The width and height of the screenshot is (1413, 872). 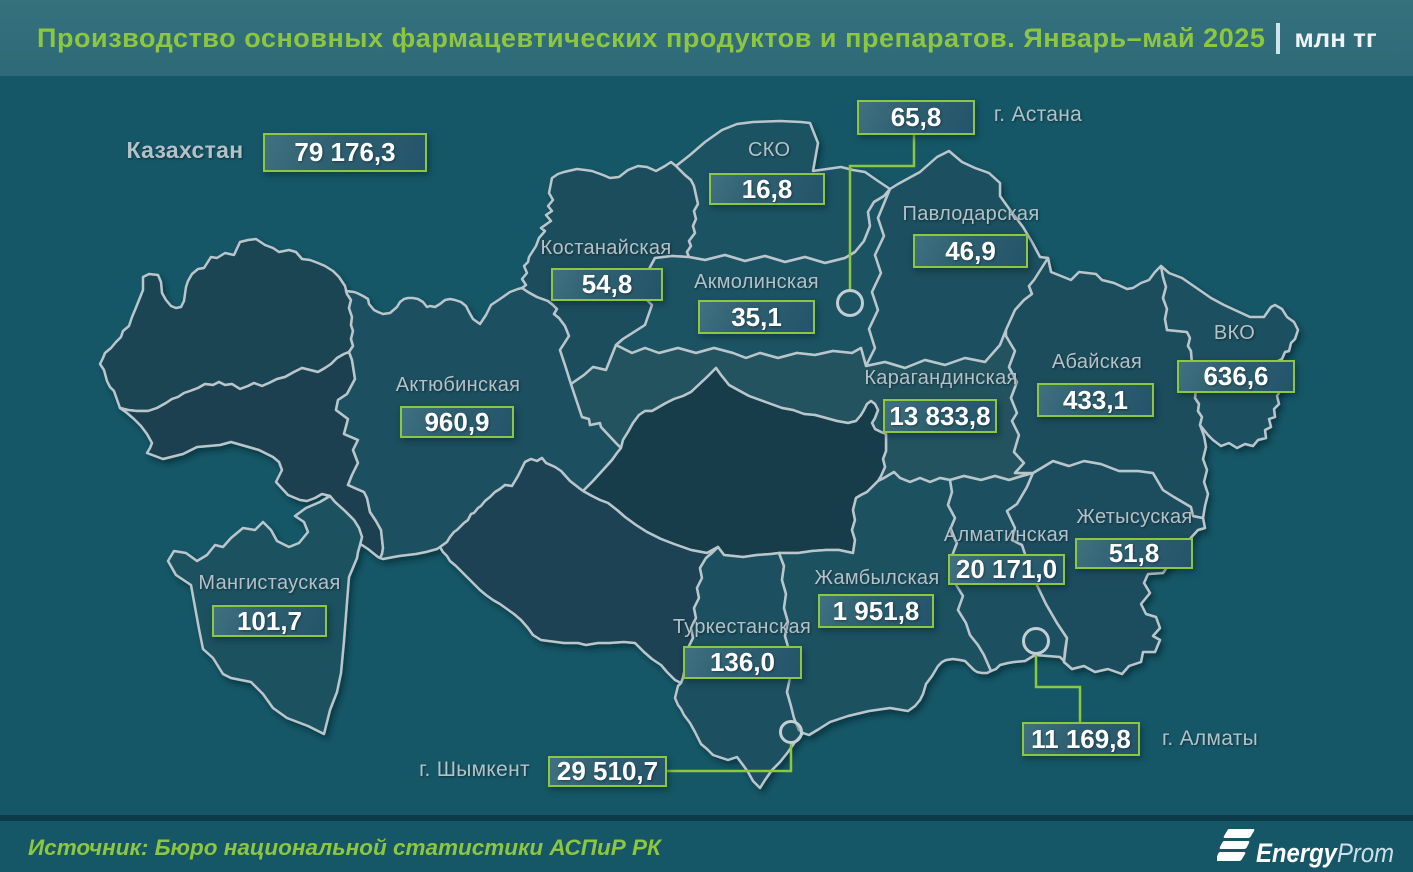 I want to click on svg-text: EnergyProm, so click(x=1325, y=853).